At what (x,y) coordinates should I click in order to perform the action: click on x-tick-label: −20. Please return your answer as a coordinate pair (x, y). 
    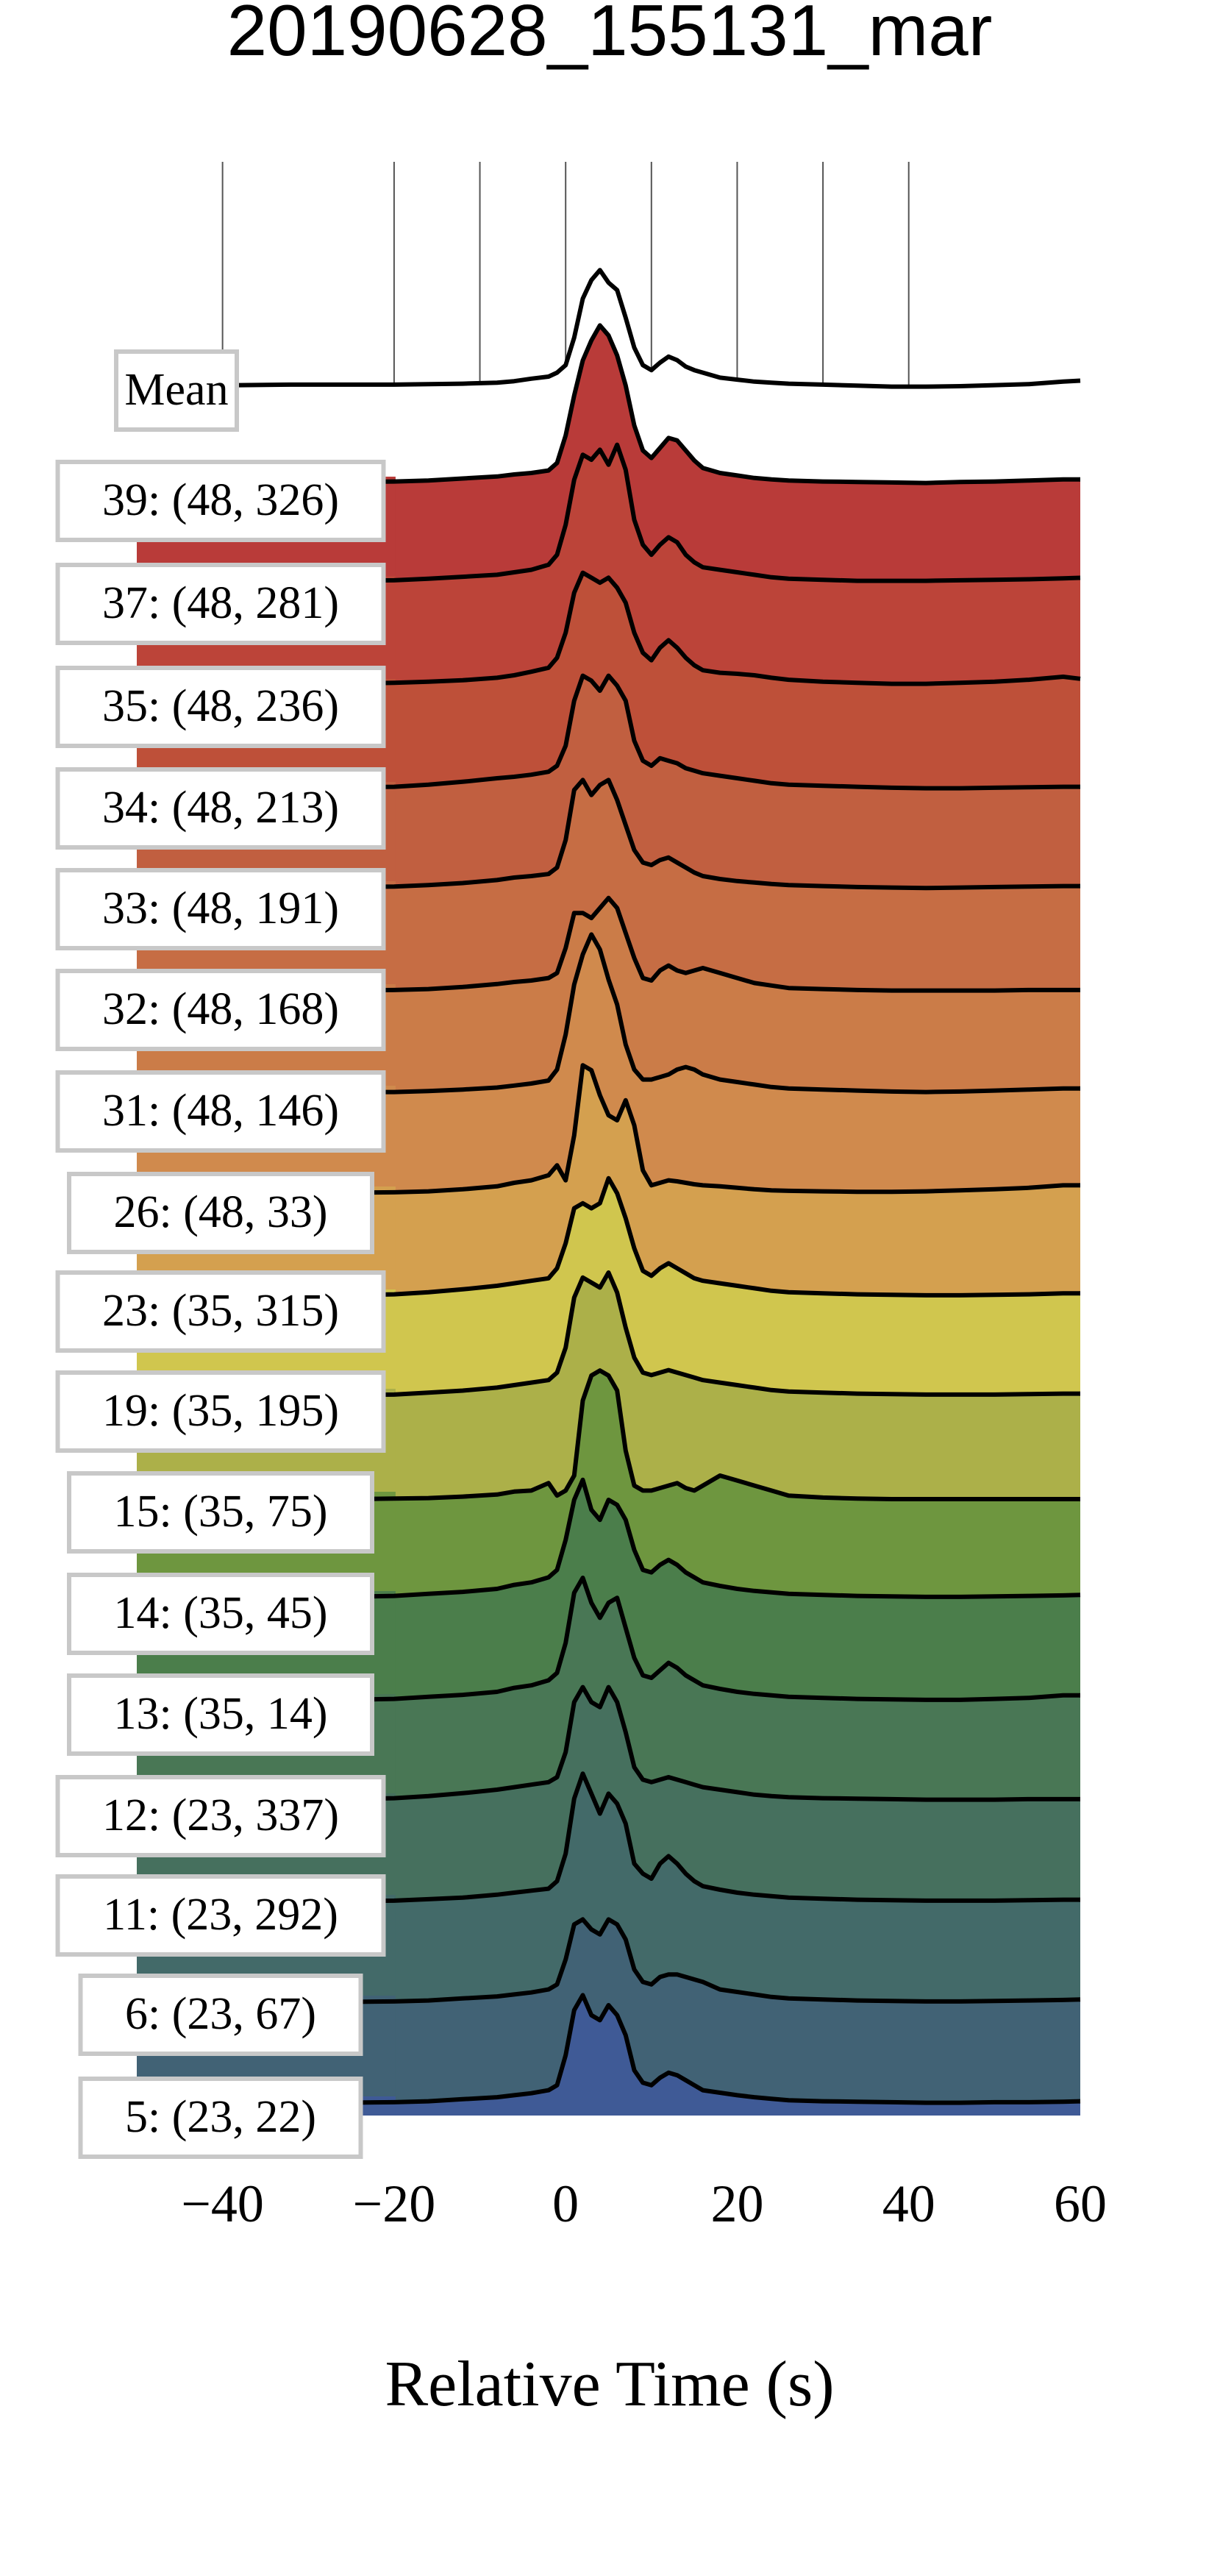
    Looking at the image, I should click on (394, 2203).